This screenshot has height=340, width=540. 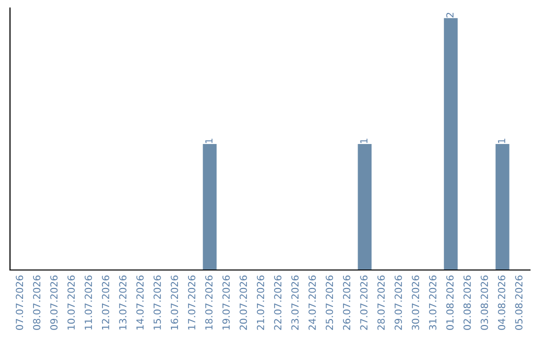 What do you see at coordinates (192, 302) in the screenshot?
I see `x-tick-label: 17.07.2026` at bounding box center [192, 302].